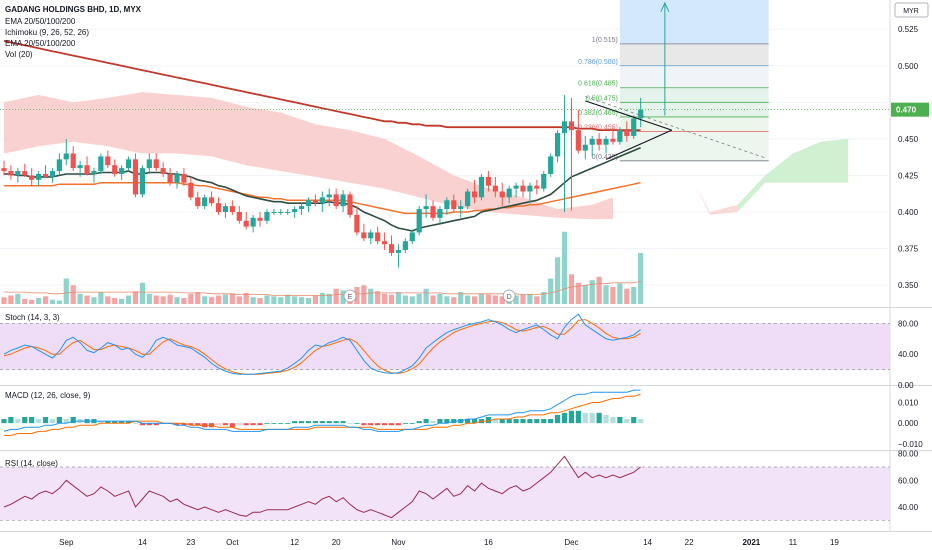 The image size is (932, 550). What do you see at coordinates (620, 420) in the screenshot?
I see `macd-histogram-bar` at bounding box center [620, 420].